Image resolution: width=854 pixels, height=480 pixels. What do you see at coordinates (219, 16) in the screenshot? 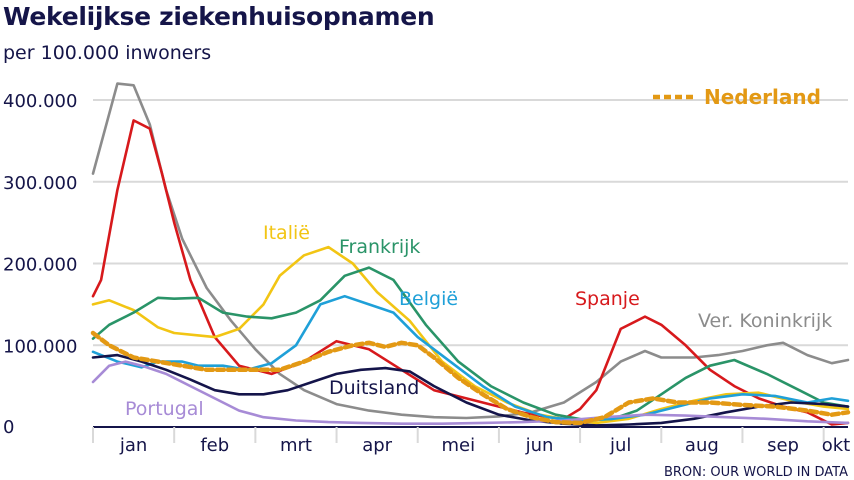
I see `chart-title: Wekelijkse ziekenhuisopnamen` at bounding box center [219, 16].